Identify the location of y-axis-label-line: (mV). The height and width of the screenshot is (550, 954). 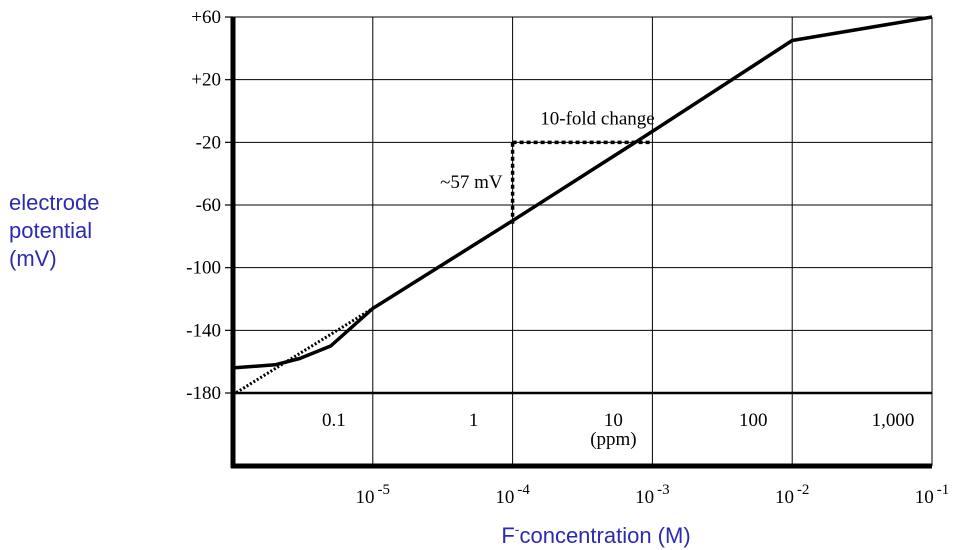
(33, 258).